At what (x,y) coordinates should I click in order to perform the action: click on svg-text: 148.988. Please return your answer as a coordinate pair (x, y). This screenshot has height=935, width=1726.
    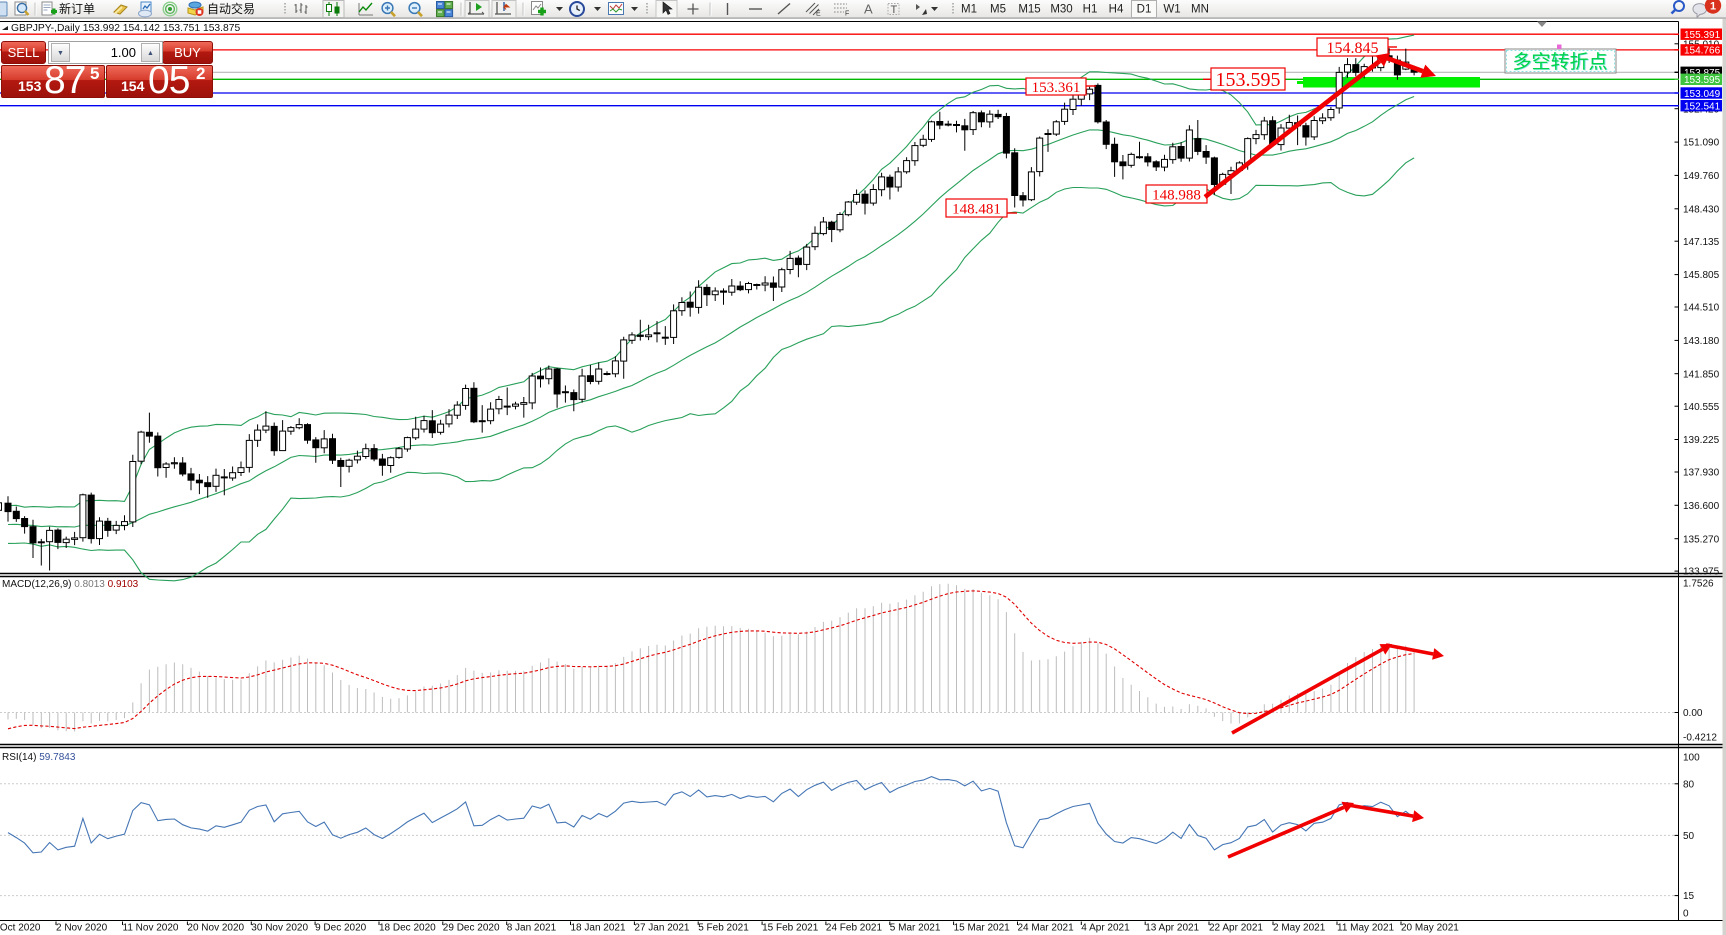
    Looking at the image, I should click on (1176, 195).